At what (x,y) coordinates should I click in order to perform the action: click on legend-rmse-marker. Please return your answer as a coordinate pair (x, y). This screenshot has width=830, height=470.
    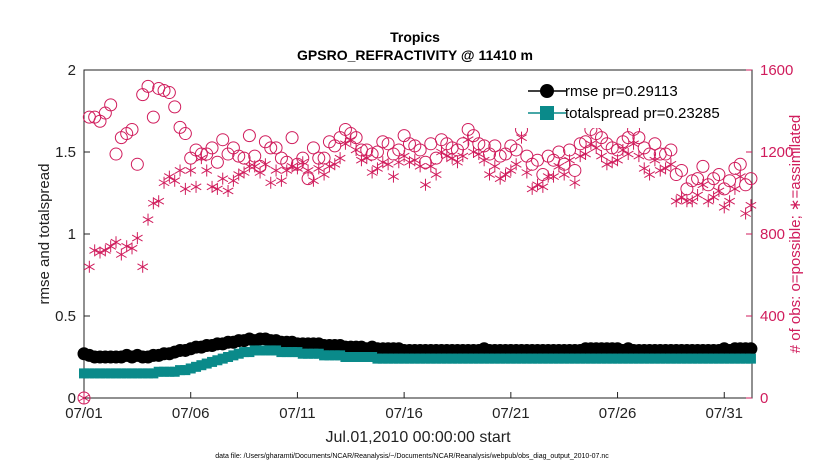
    Looking at the image, I should click on (547, 91).